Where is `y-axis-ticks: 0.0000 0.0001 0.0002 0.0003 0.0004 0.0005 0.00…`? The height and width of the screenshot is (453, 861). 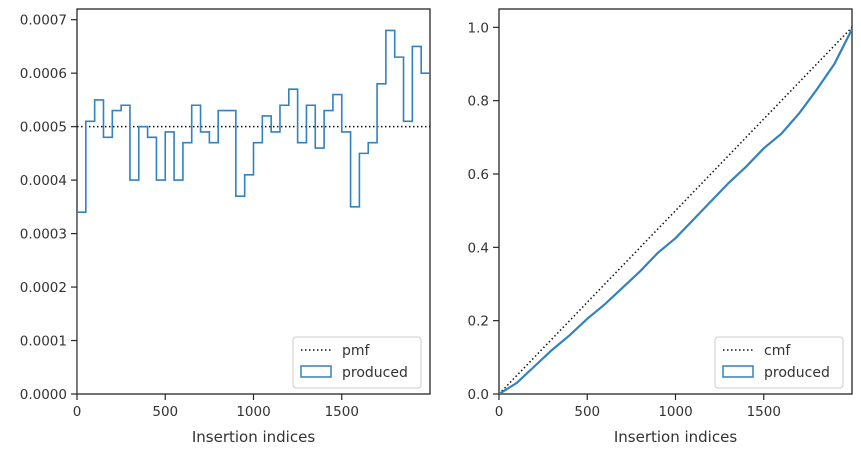
y-axis-ticks: 0.0000 0.0001 0.0002 0.0003 0.0004 0.0005 0.00… is located at coordinates (48, 208).